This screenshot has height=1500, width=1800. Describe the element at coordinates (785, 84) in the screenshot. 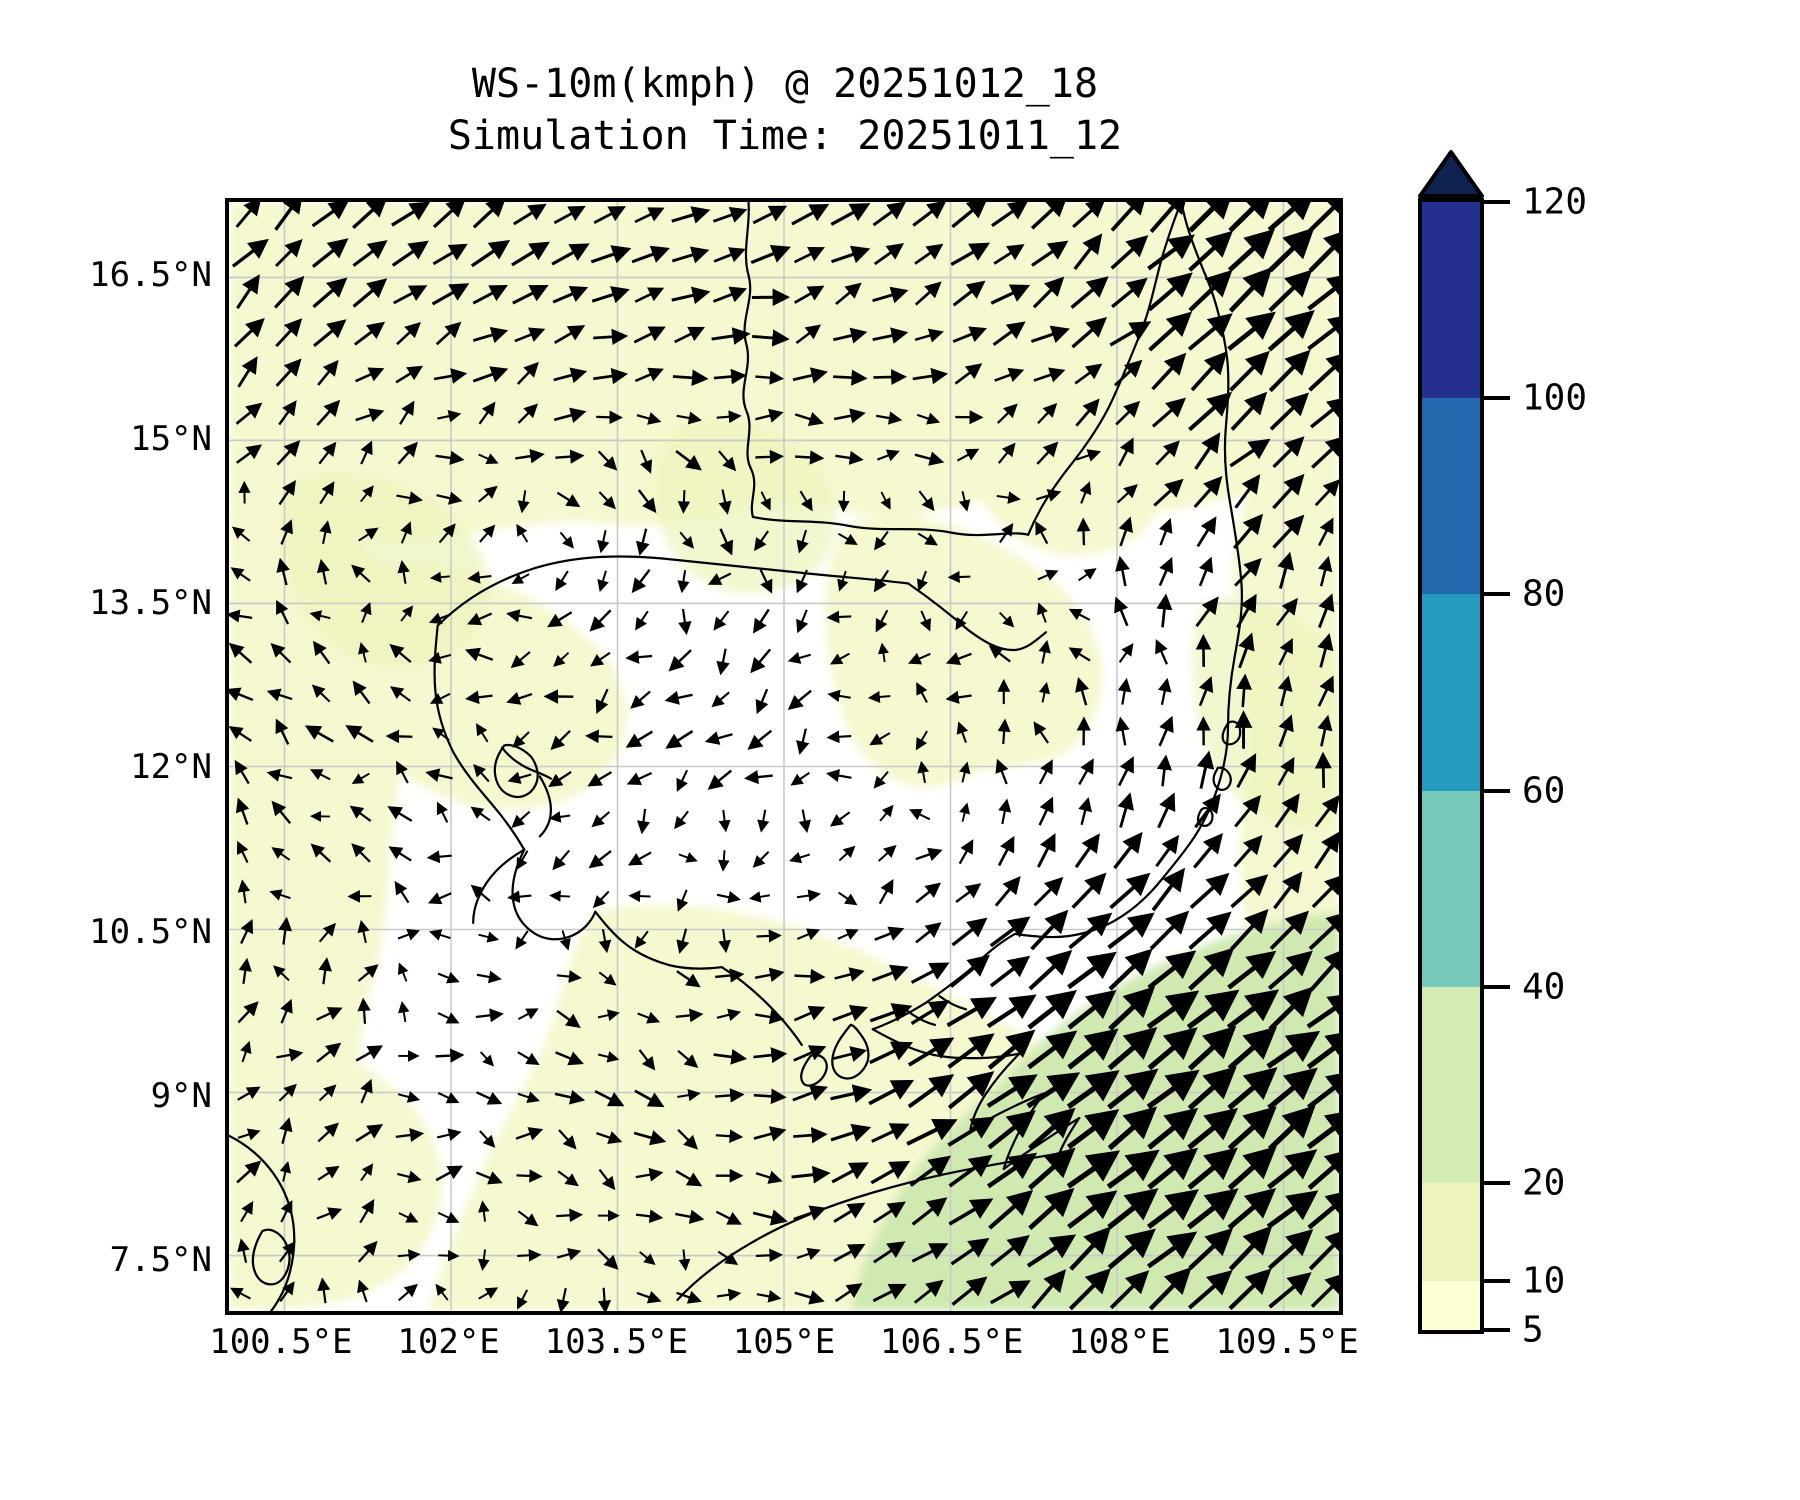

I see `title-line-1: WS-10m(kmph) @ 20251012_18` at that location.